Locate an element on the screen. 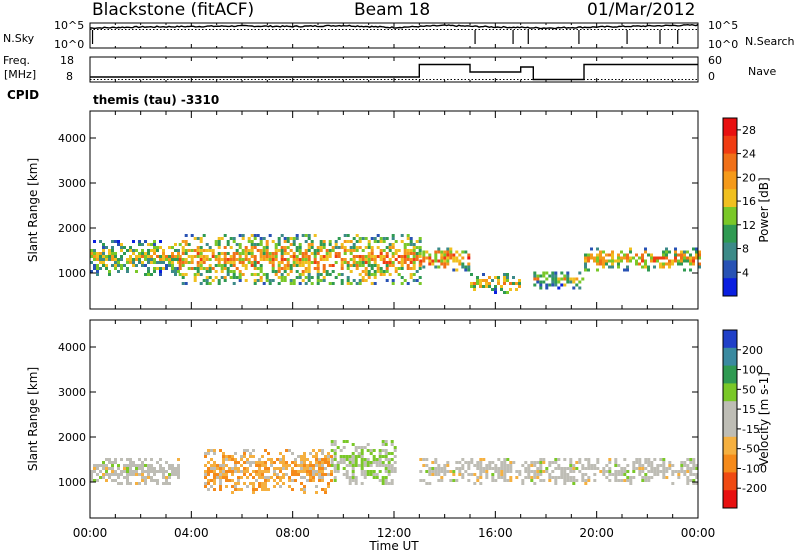 The image size is (800, 554). beam-title: Beam 18 is located at coordinates (392, 10).